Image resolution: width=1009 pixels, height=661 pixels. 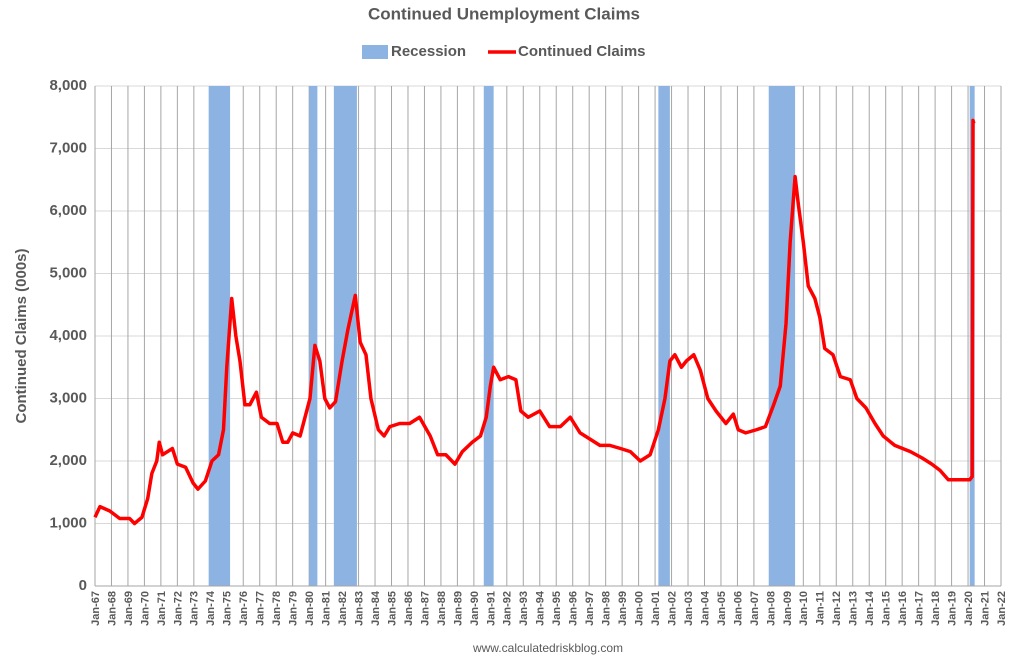 I want to click on x-tick-label: Jan-92, so click(x=508, y=608).